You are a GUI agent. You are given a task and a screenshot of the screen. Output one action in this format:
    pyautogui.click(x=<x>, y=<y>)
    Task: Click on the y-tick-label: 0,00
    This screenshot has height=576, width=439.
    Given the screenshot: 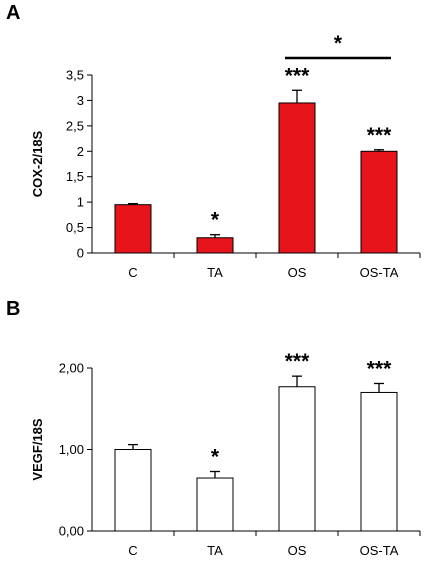 What is the action you would take?
    pyautogui.click(x=71, y=531)
    